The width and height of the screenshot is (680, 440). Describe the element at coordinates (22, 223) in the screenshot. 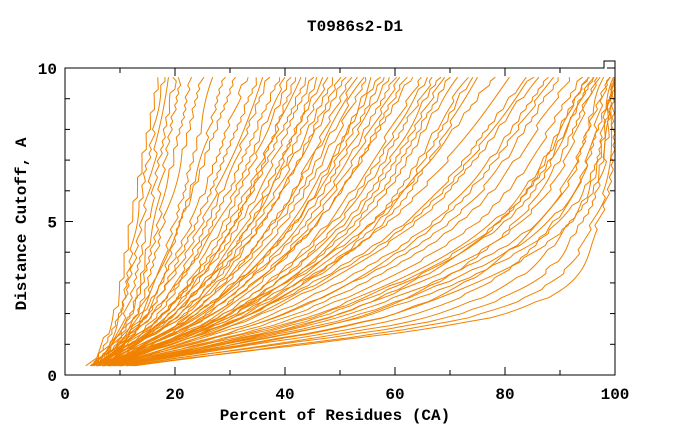

I see `y-axis-label: Distance Cutoff, A` at that location.